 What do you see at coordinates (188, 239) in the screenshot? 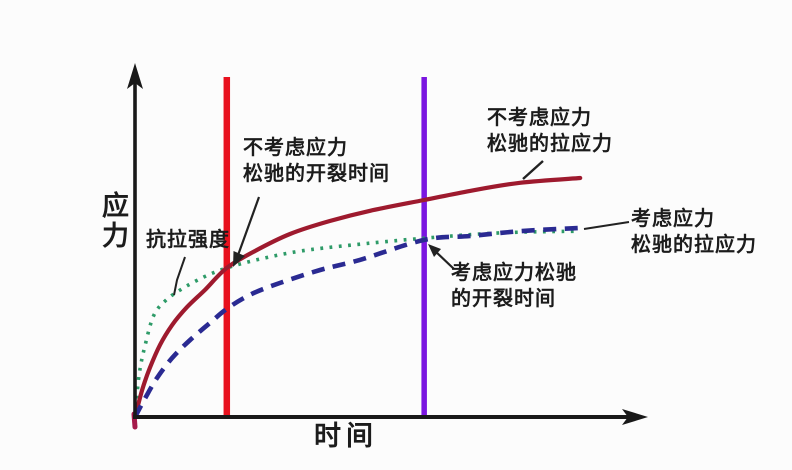
I see `strength-label: 抗拉强度` at bounding box center [188, 239].